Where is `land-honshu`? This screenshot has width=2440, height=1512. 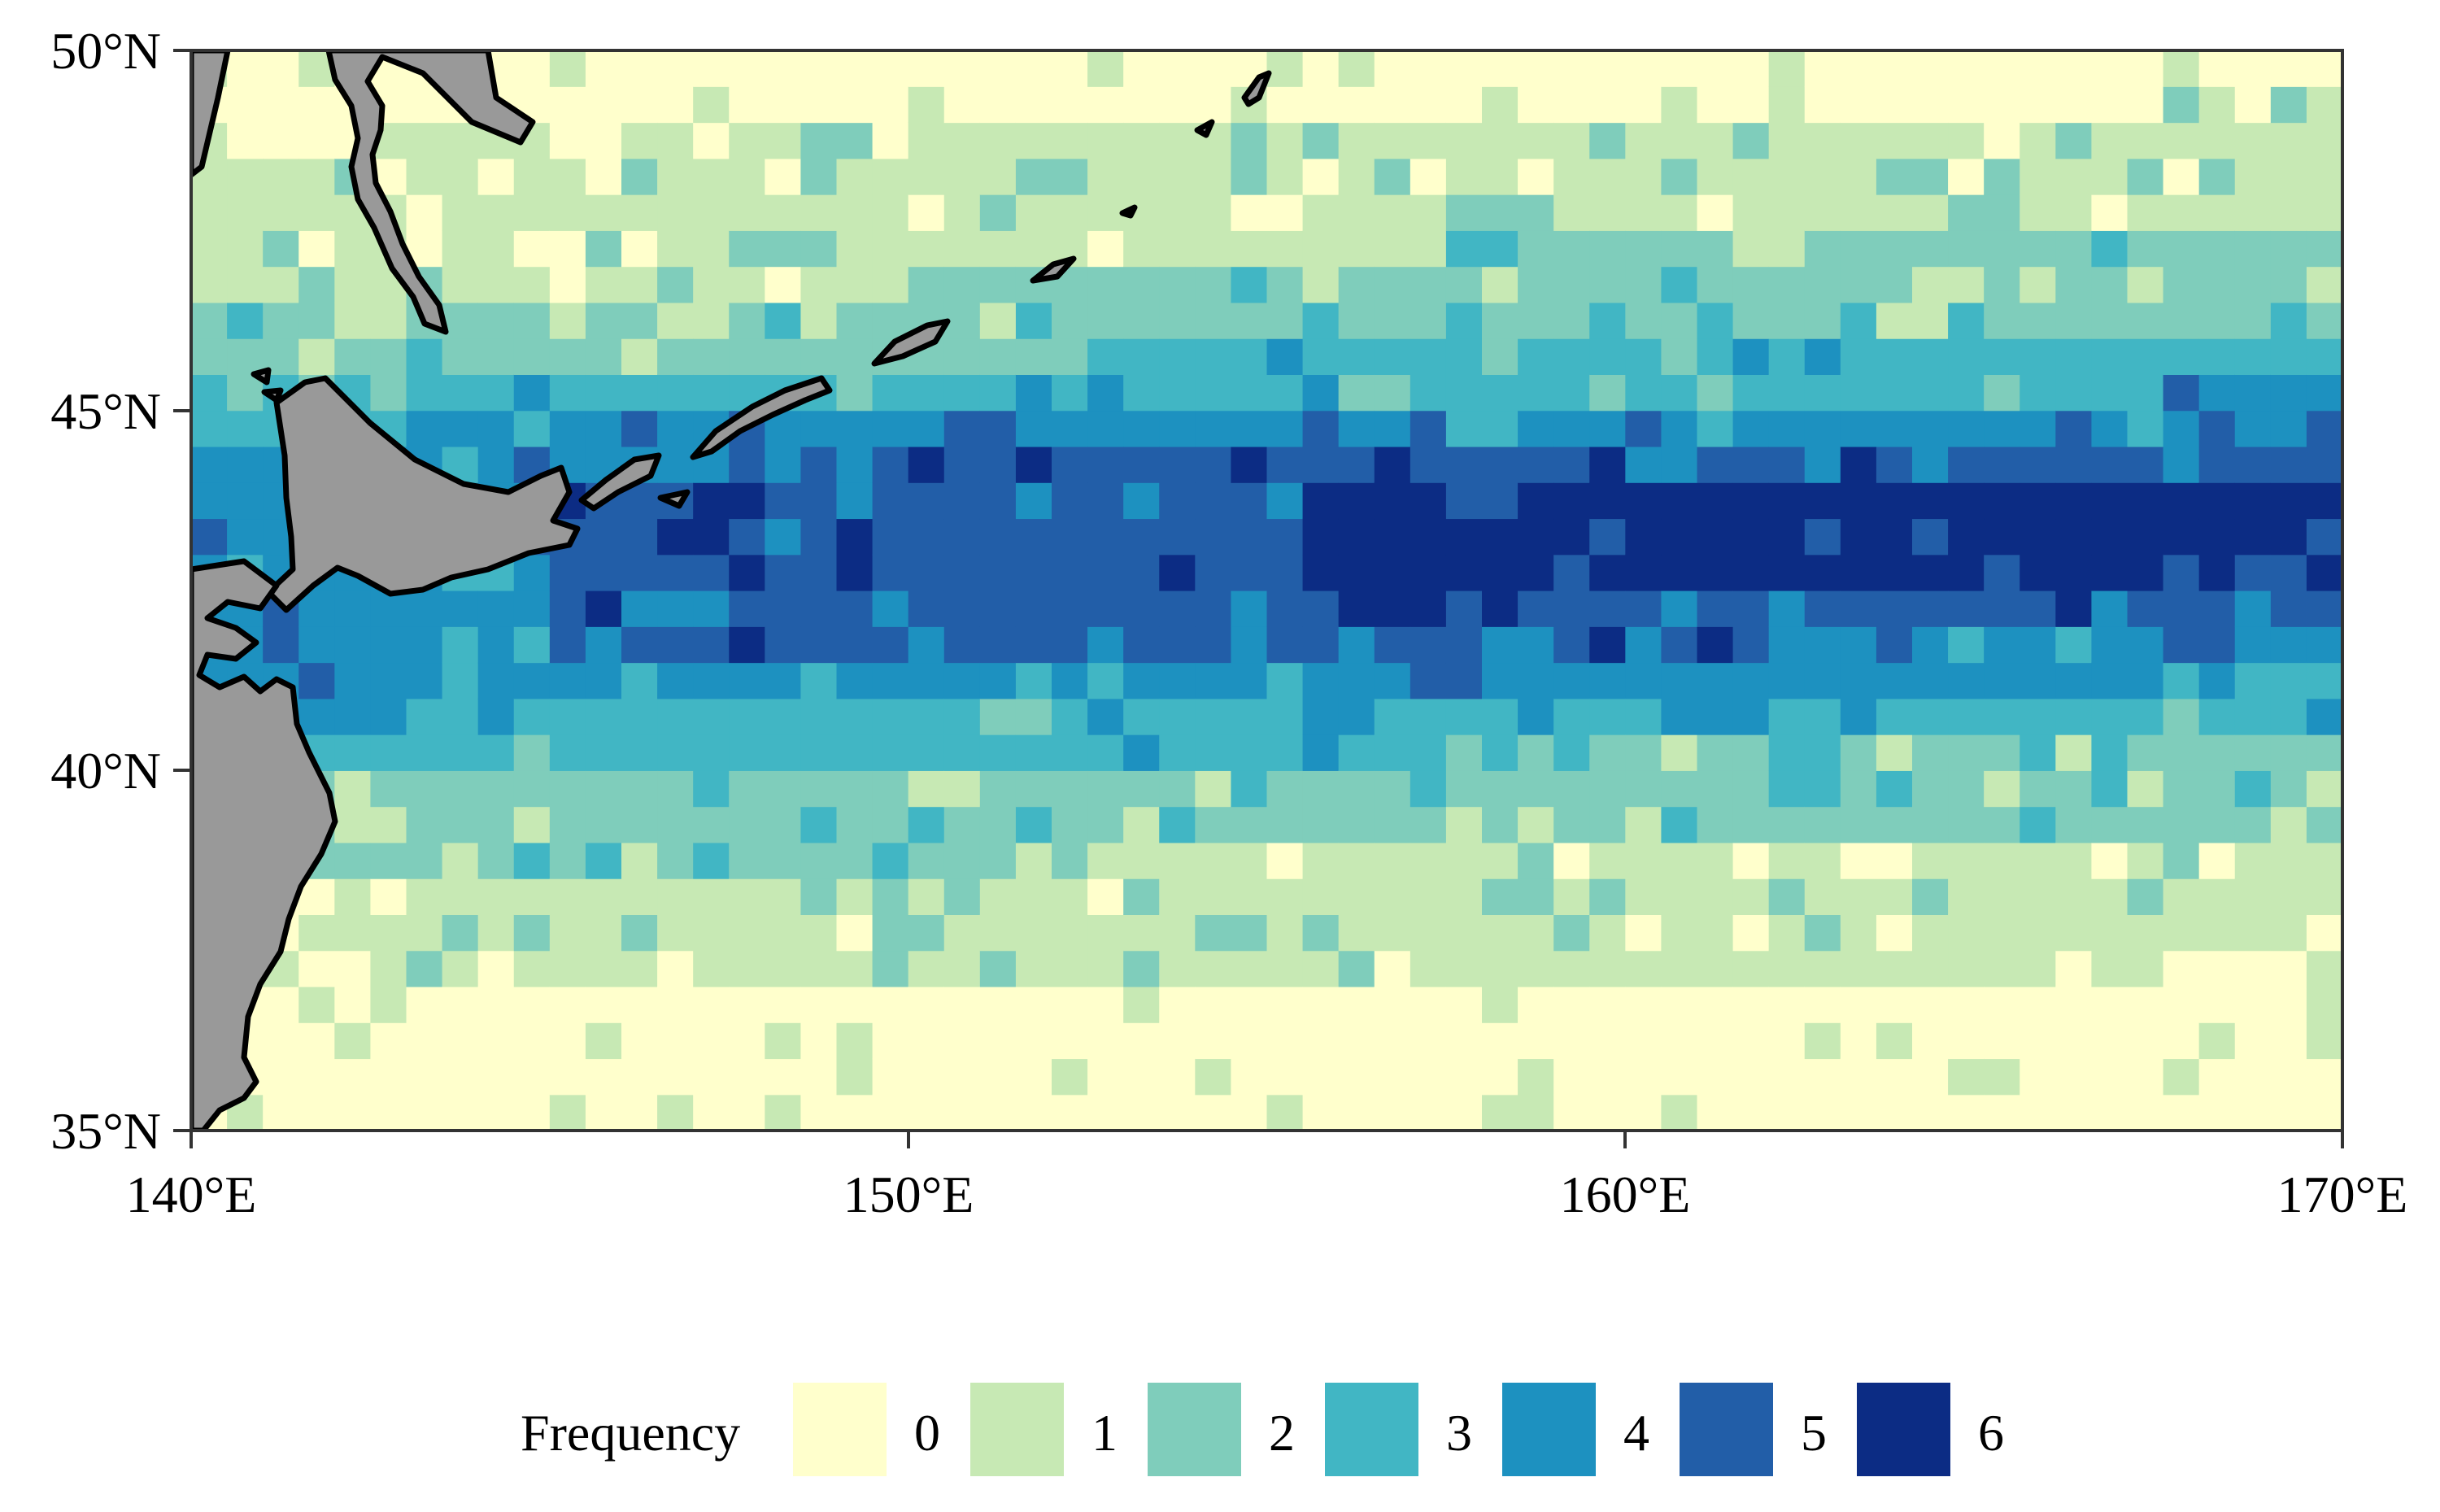
land-honshu is located at coordinates (264, 844).